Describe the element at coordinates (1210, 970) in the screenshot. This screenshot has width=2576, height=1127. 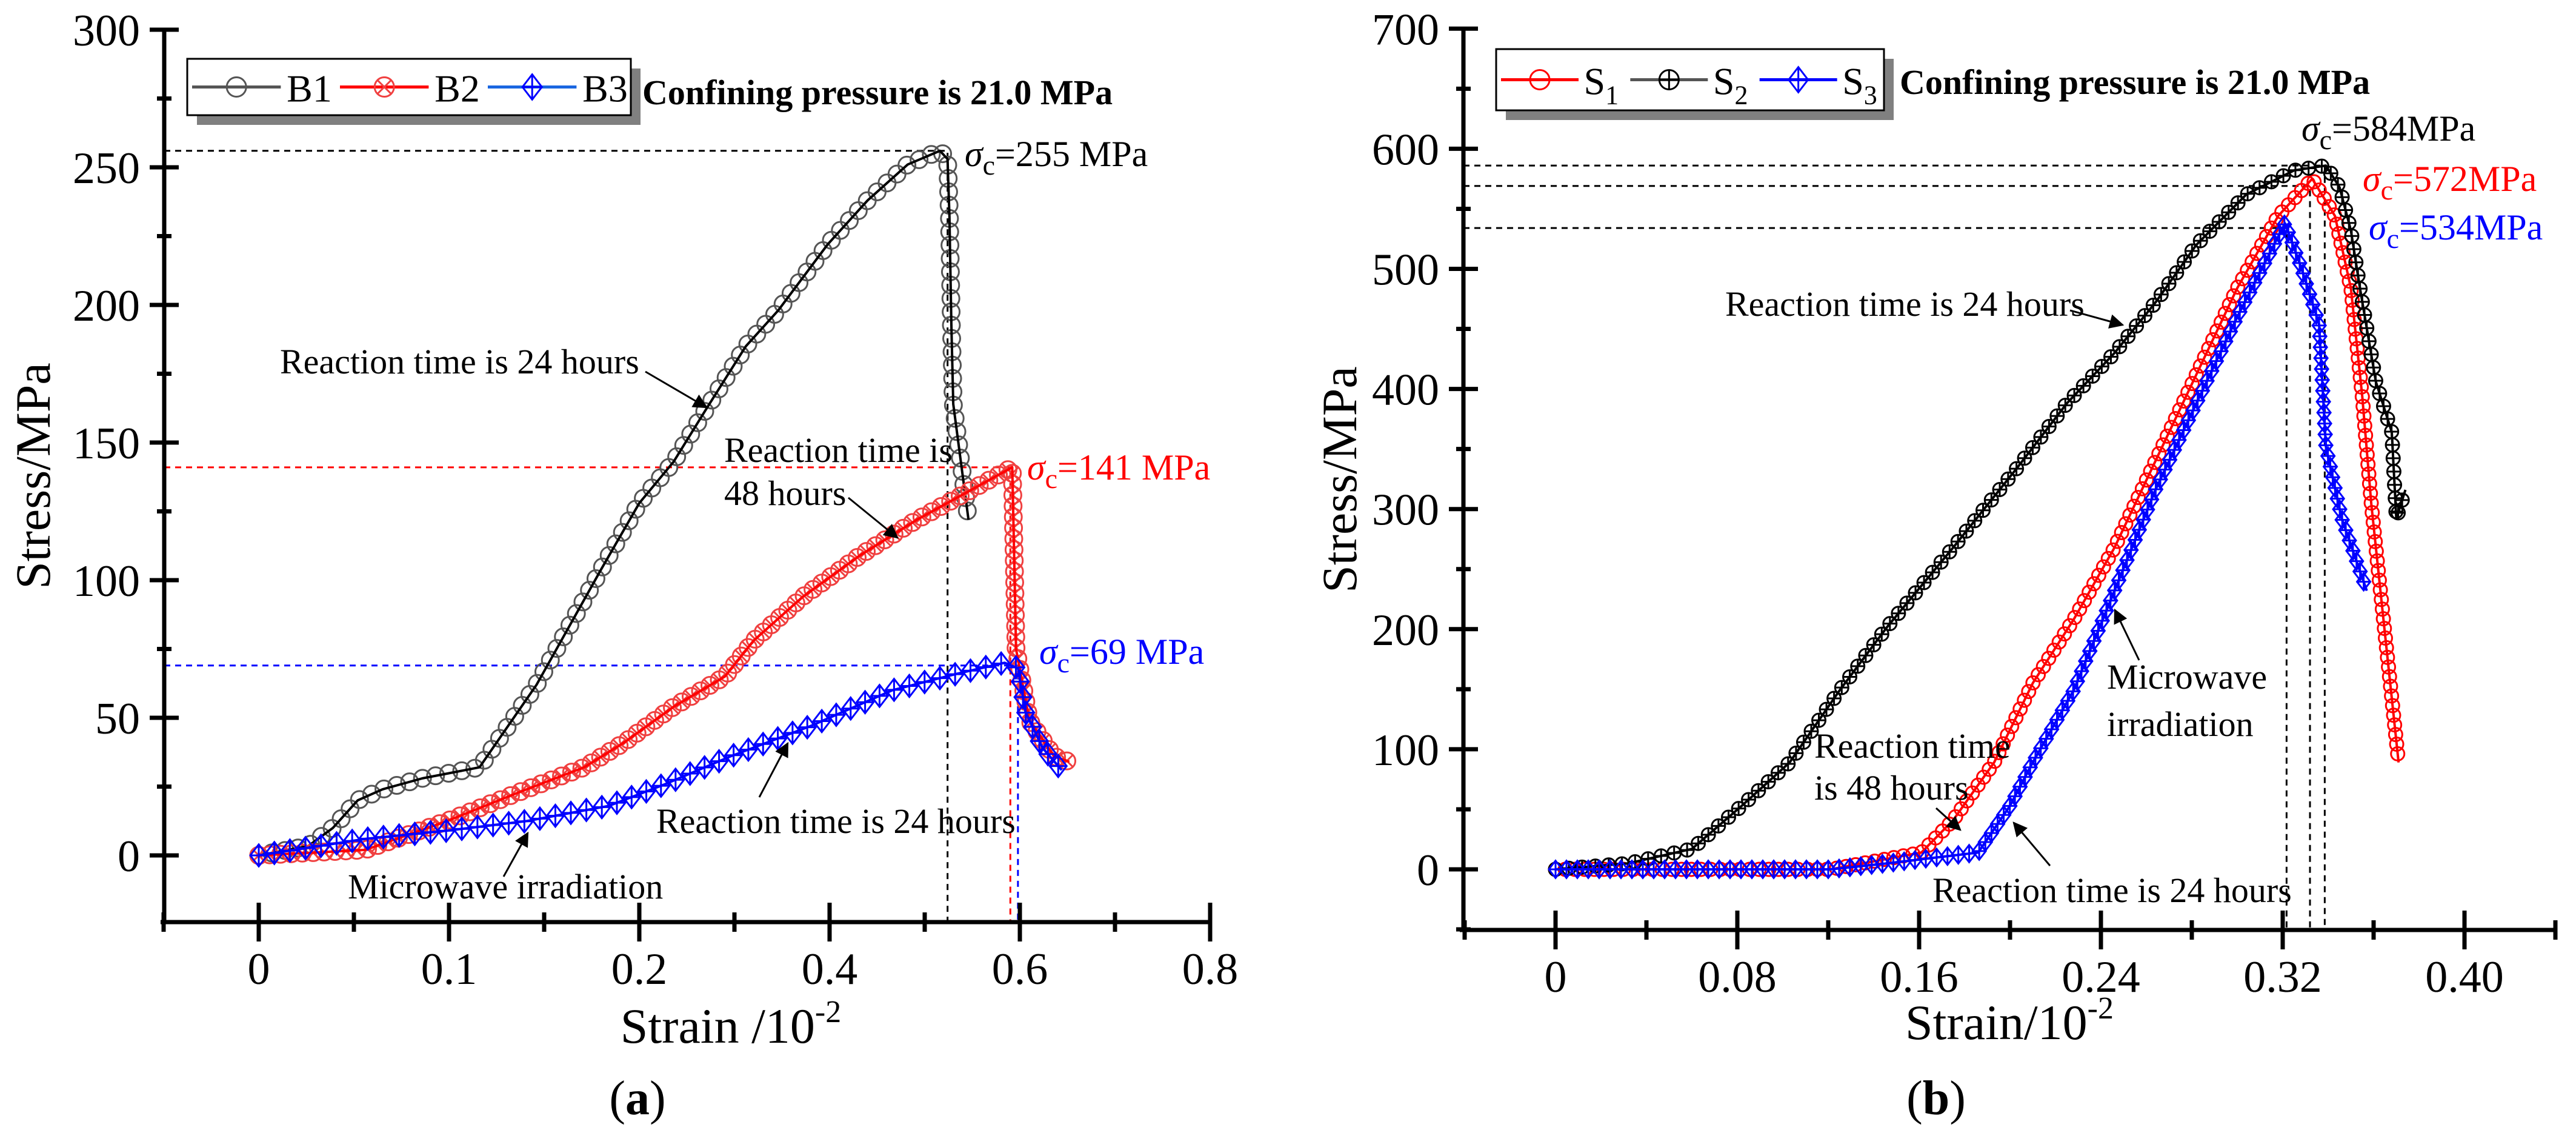
I see `x-tick-label: 0.8` at that location.